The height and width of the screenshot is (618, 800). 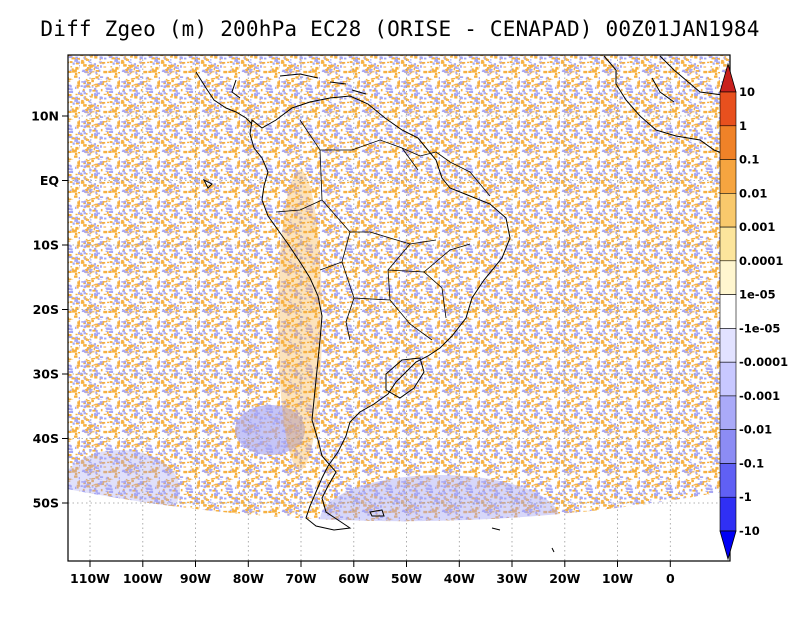 What do you see at coordinates (90, 578) in the screenshot?
I see `lon-tick-label: 110W` at bounding box center [90, 578].